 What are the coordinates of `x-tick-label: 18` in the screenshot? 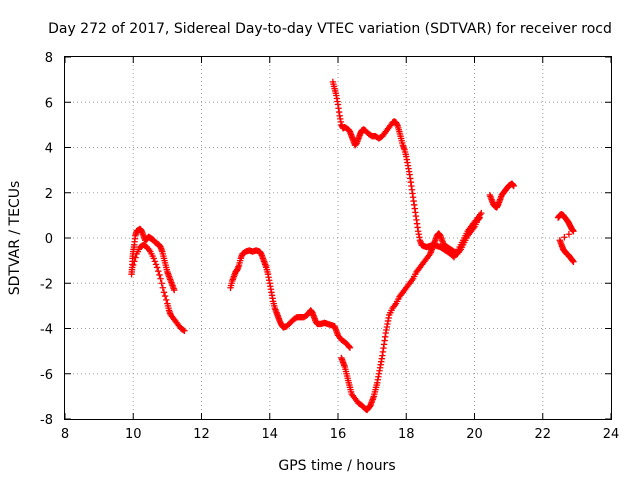 It's located at (406, 434).